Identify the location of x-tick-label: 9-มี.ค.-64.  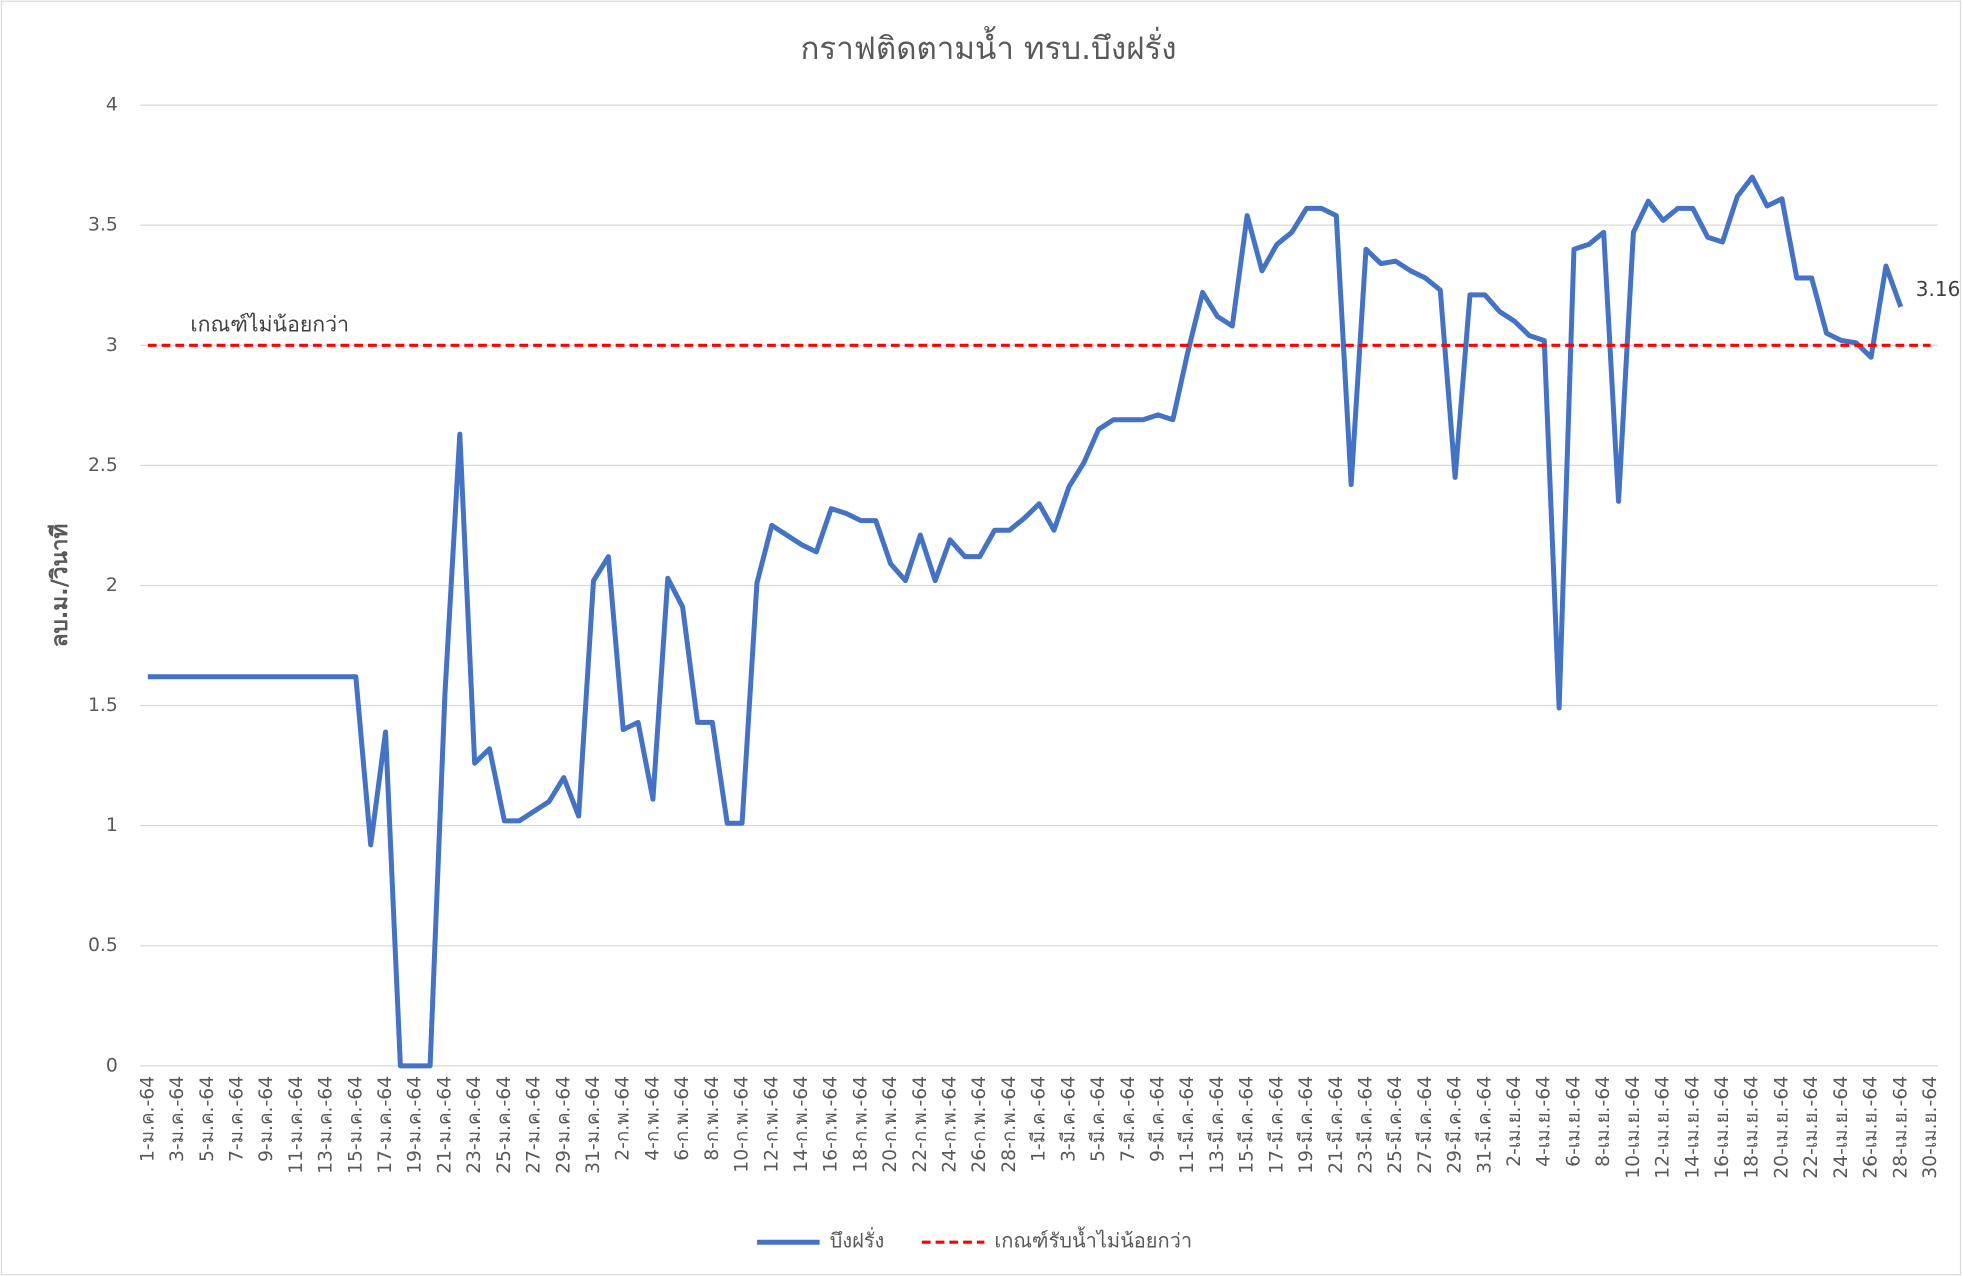
(1158, 1119).